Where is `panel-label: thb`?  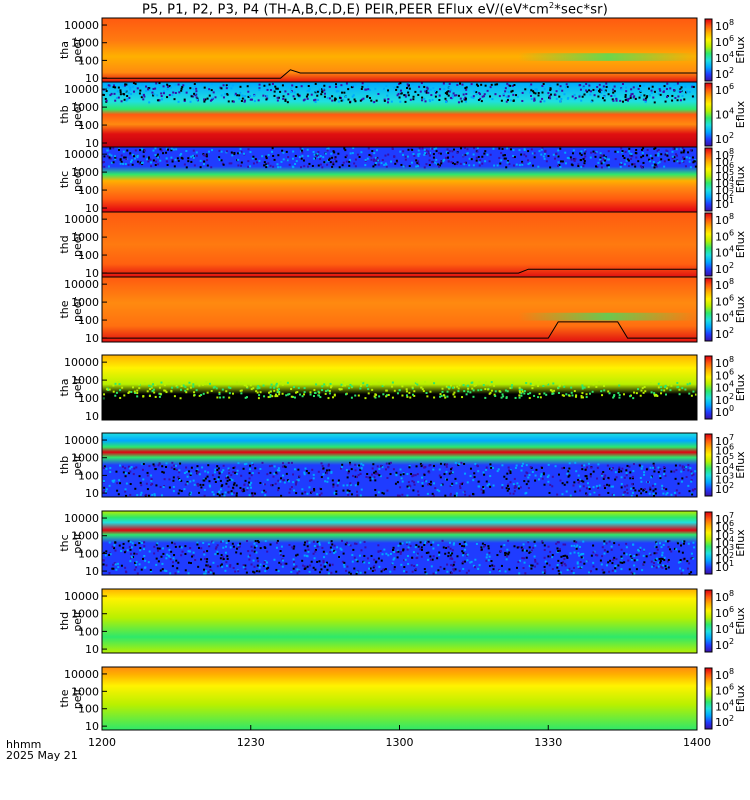
panel-label: thb is located at coordinates (64, 114).